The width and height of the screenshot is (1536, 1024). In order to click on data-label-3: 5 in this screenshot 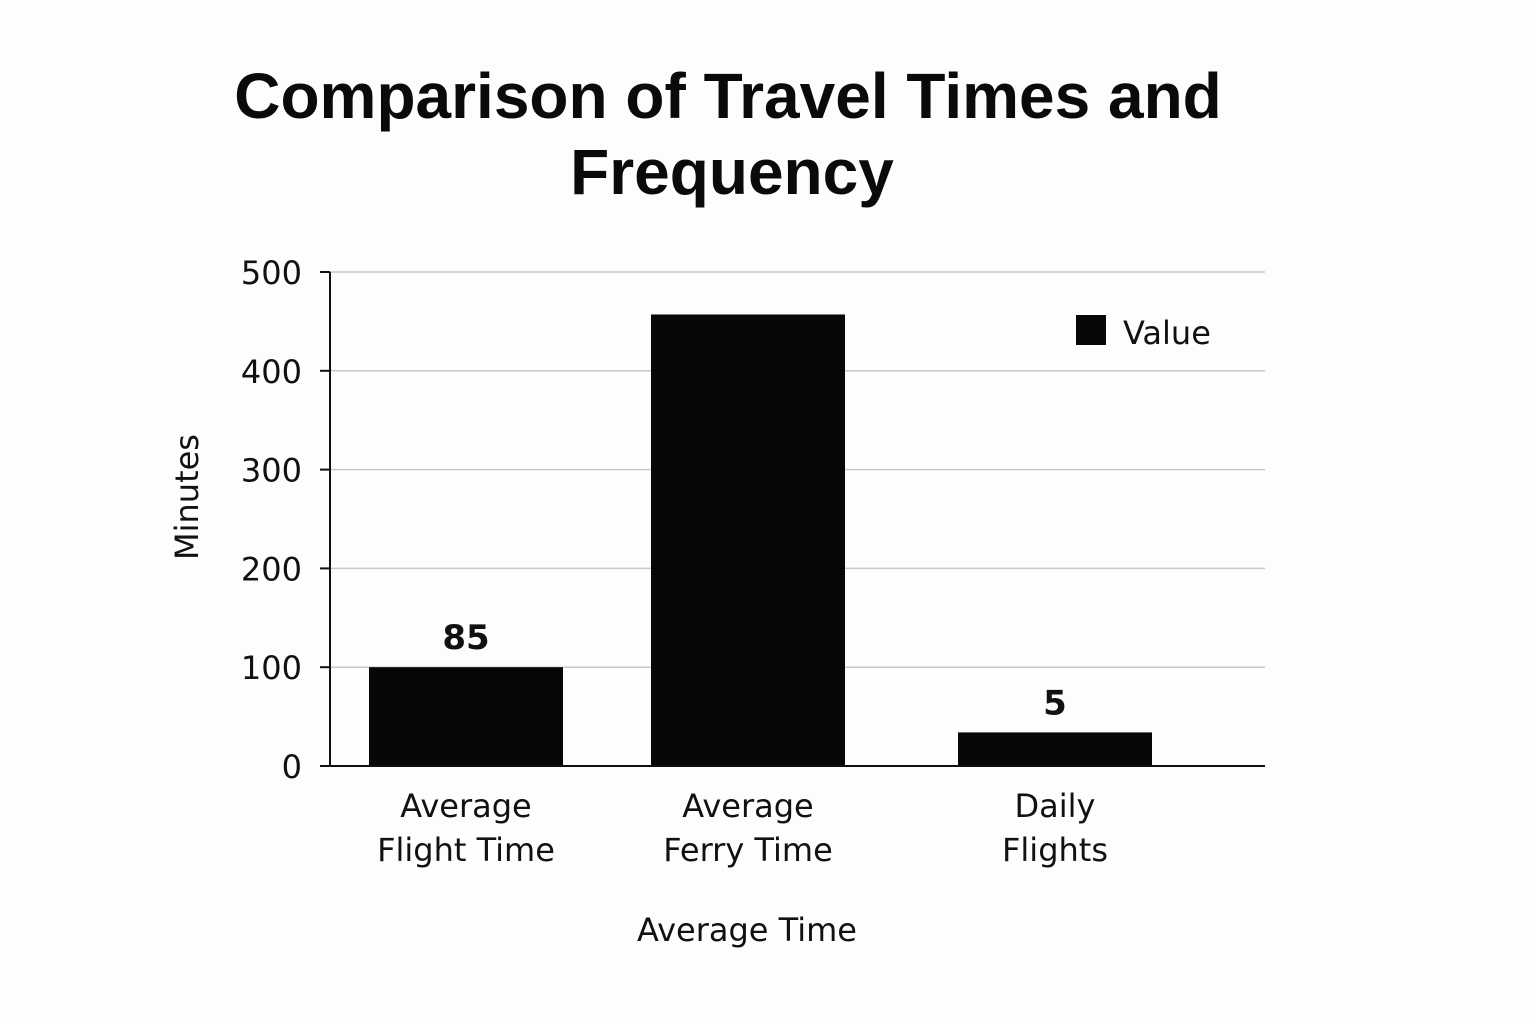, I will do `click(1055, 703)`.